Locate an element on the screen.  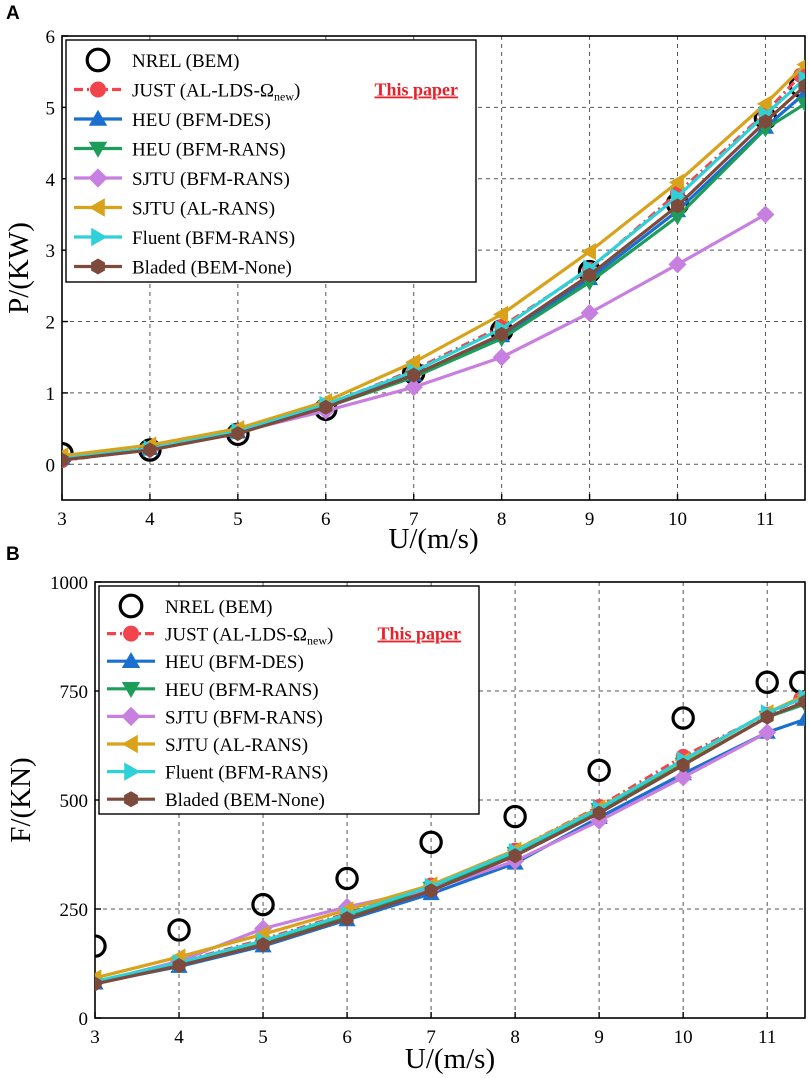
y-axis-label: F/(KN) is located at coordinates (21, 799).